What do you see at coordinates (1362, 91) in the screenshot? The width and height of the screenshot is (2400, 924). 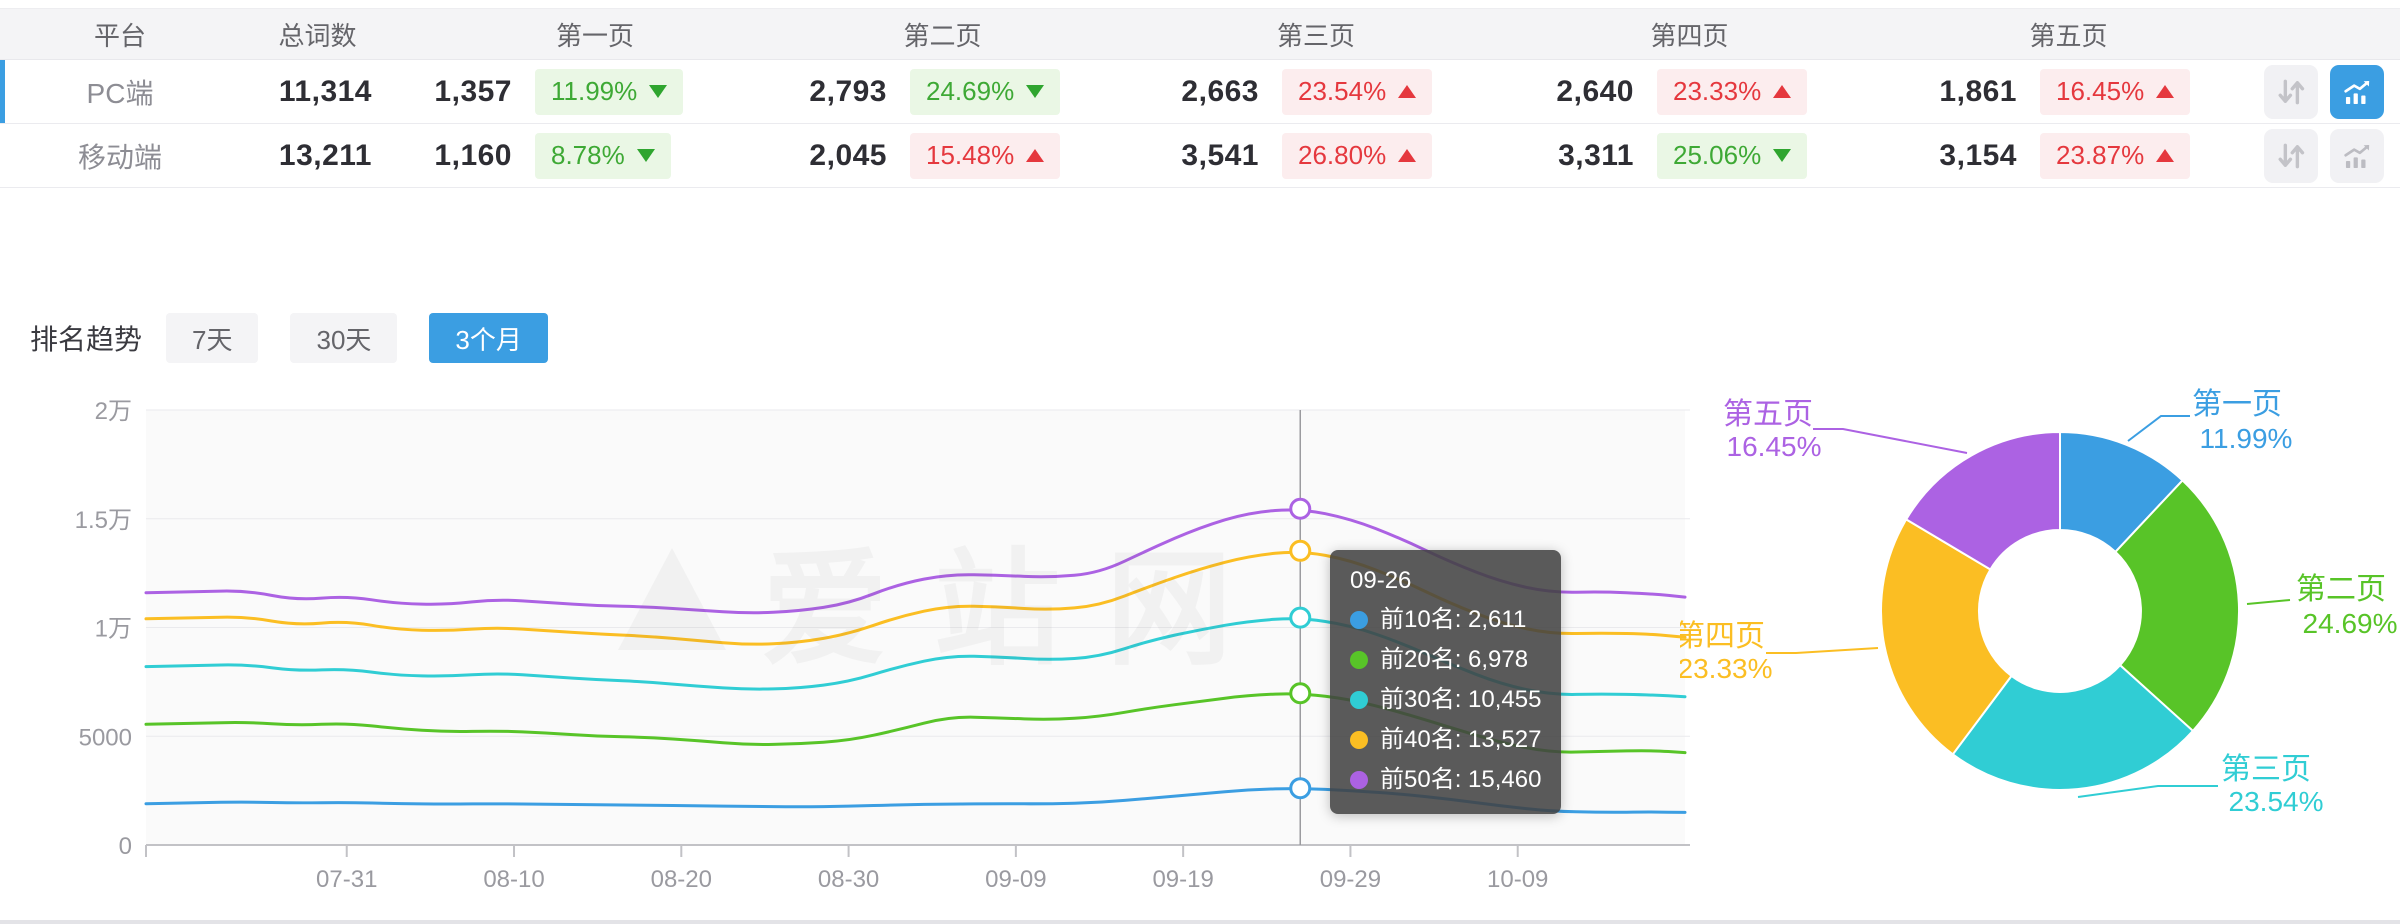 I see `page3-percent-cell: 23.54%` at bounding box center [1362, 91].